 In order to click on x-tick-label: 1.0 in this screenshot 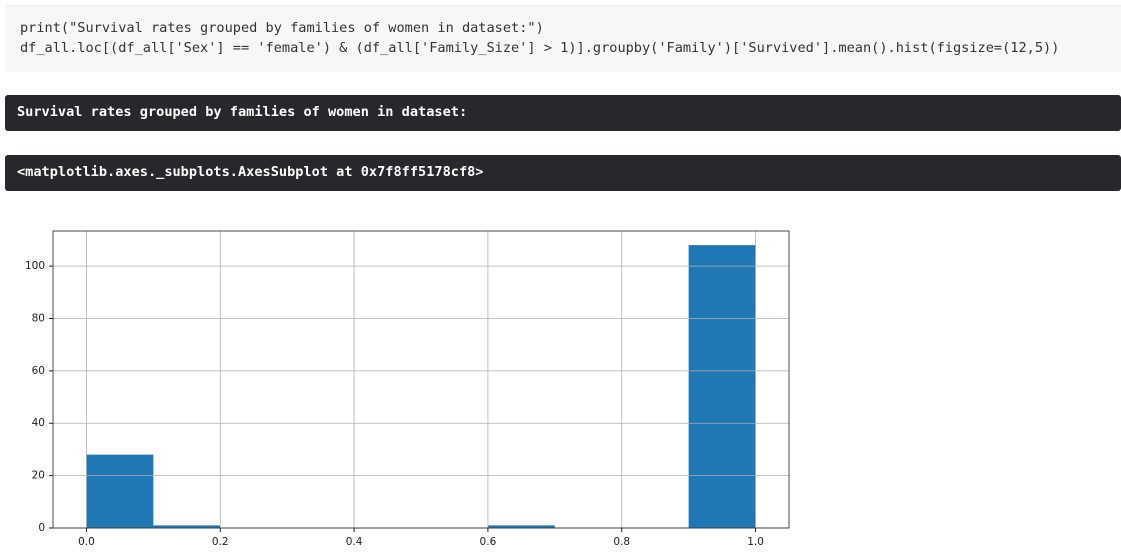, I will do `click(755, 542)`.